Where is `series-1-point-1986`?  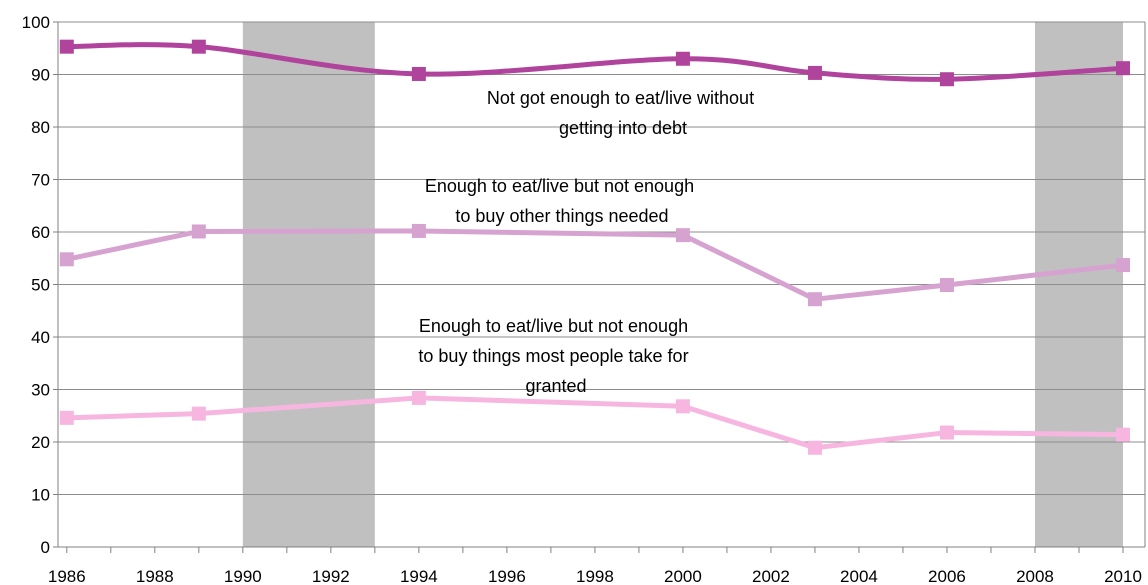
series-1-point-1986 is located at coordinates (66, 46).